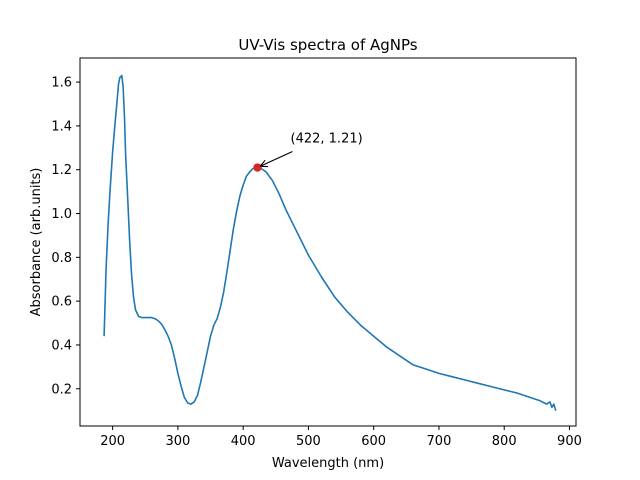  I want to click on x-tick-label: 700, so click(439, 441).